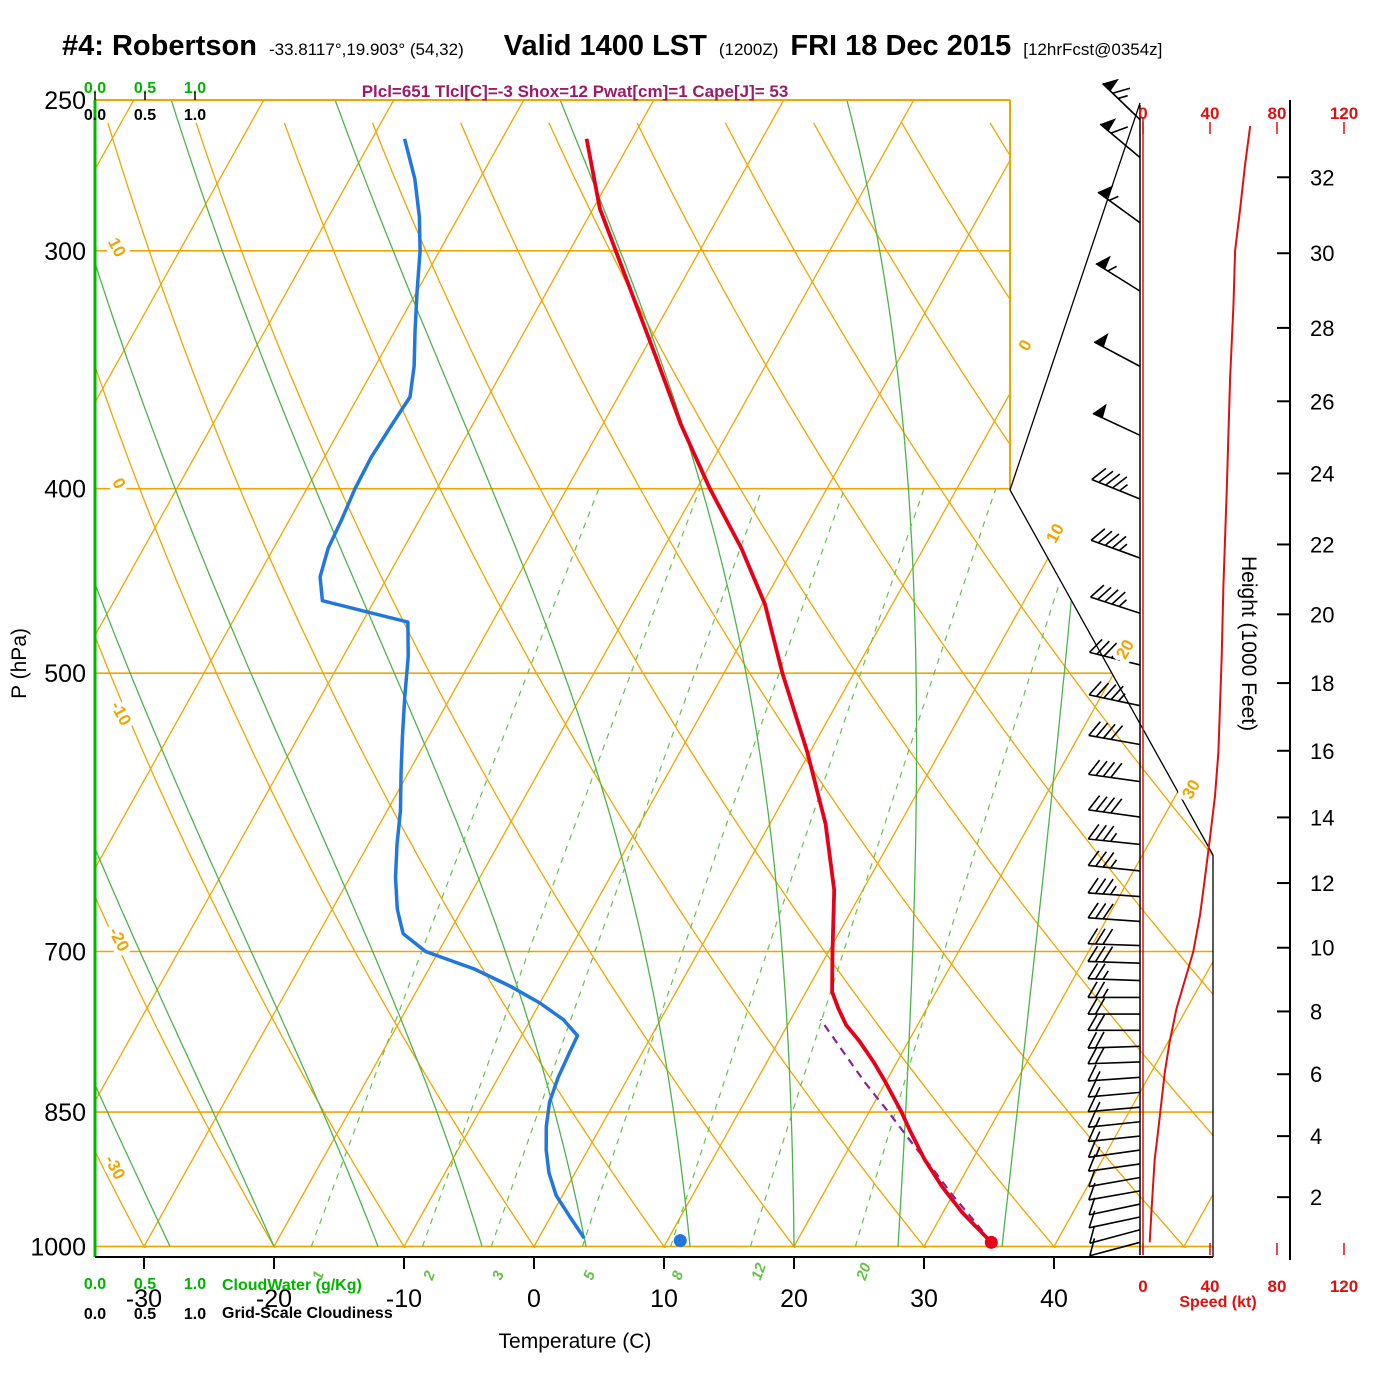  I want to click on isotherm-label: 0, so click(1025, 345).